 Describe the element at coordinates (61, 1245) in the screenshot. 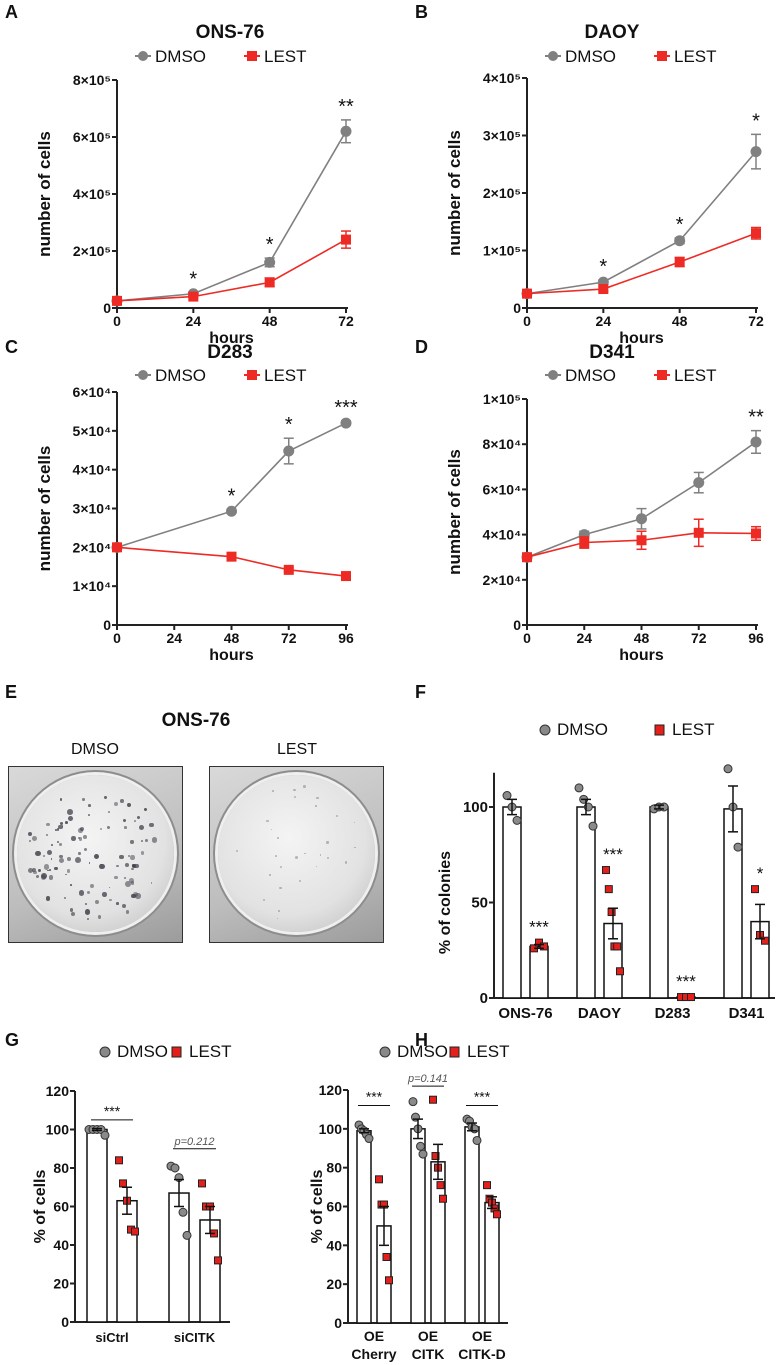

I see `y-tick-label: 40` at that location.